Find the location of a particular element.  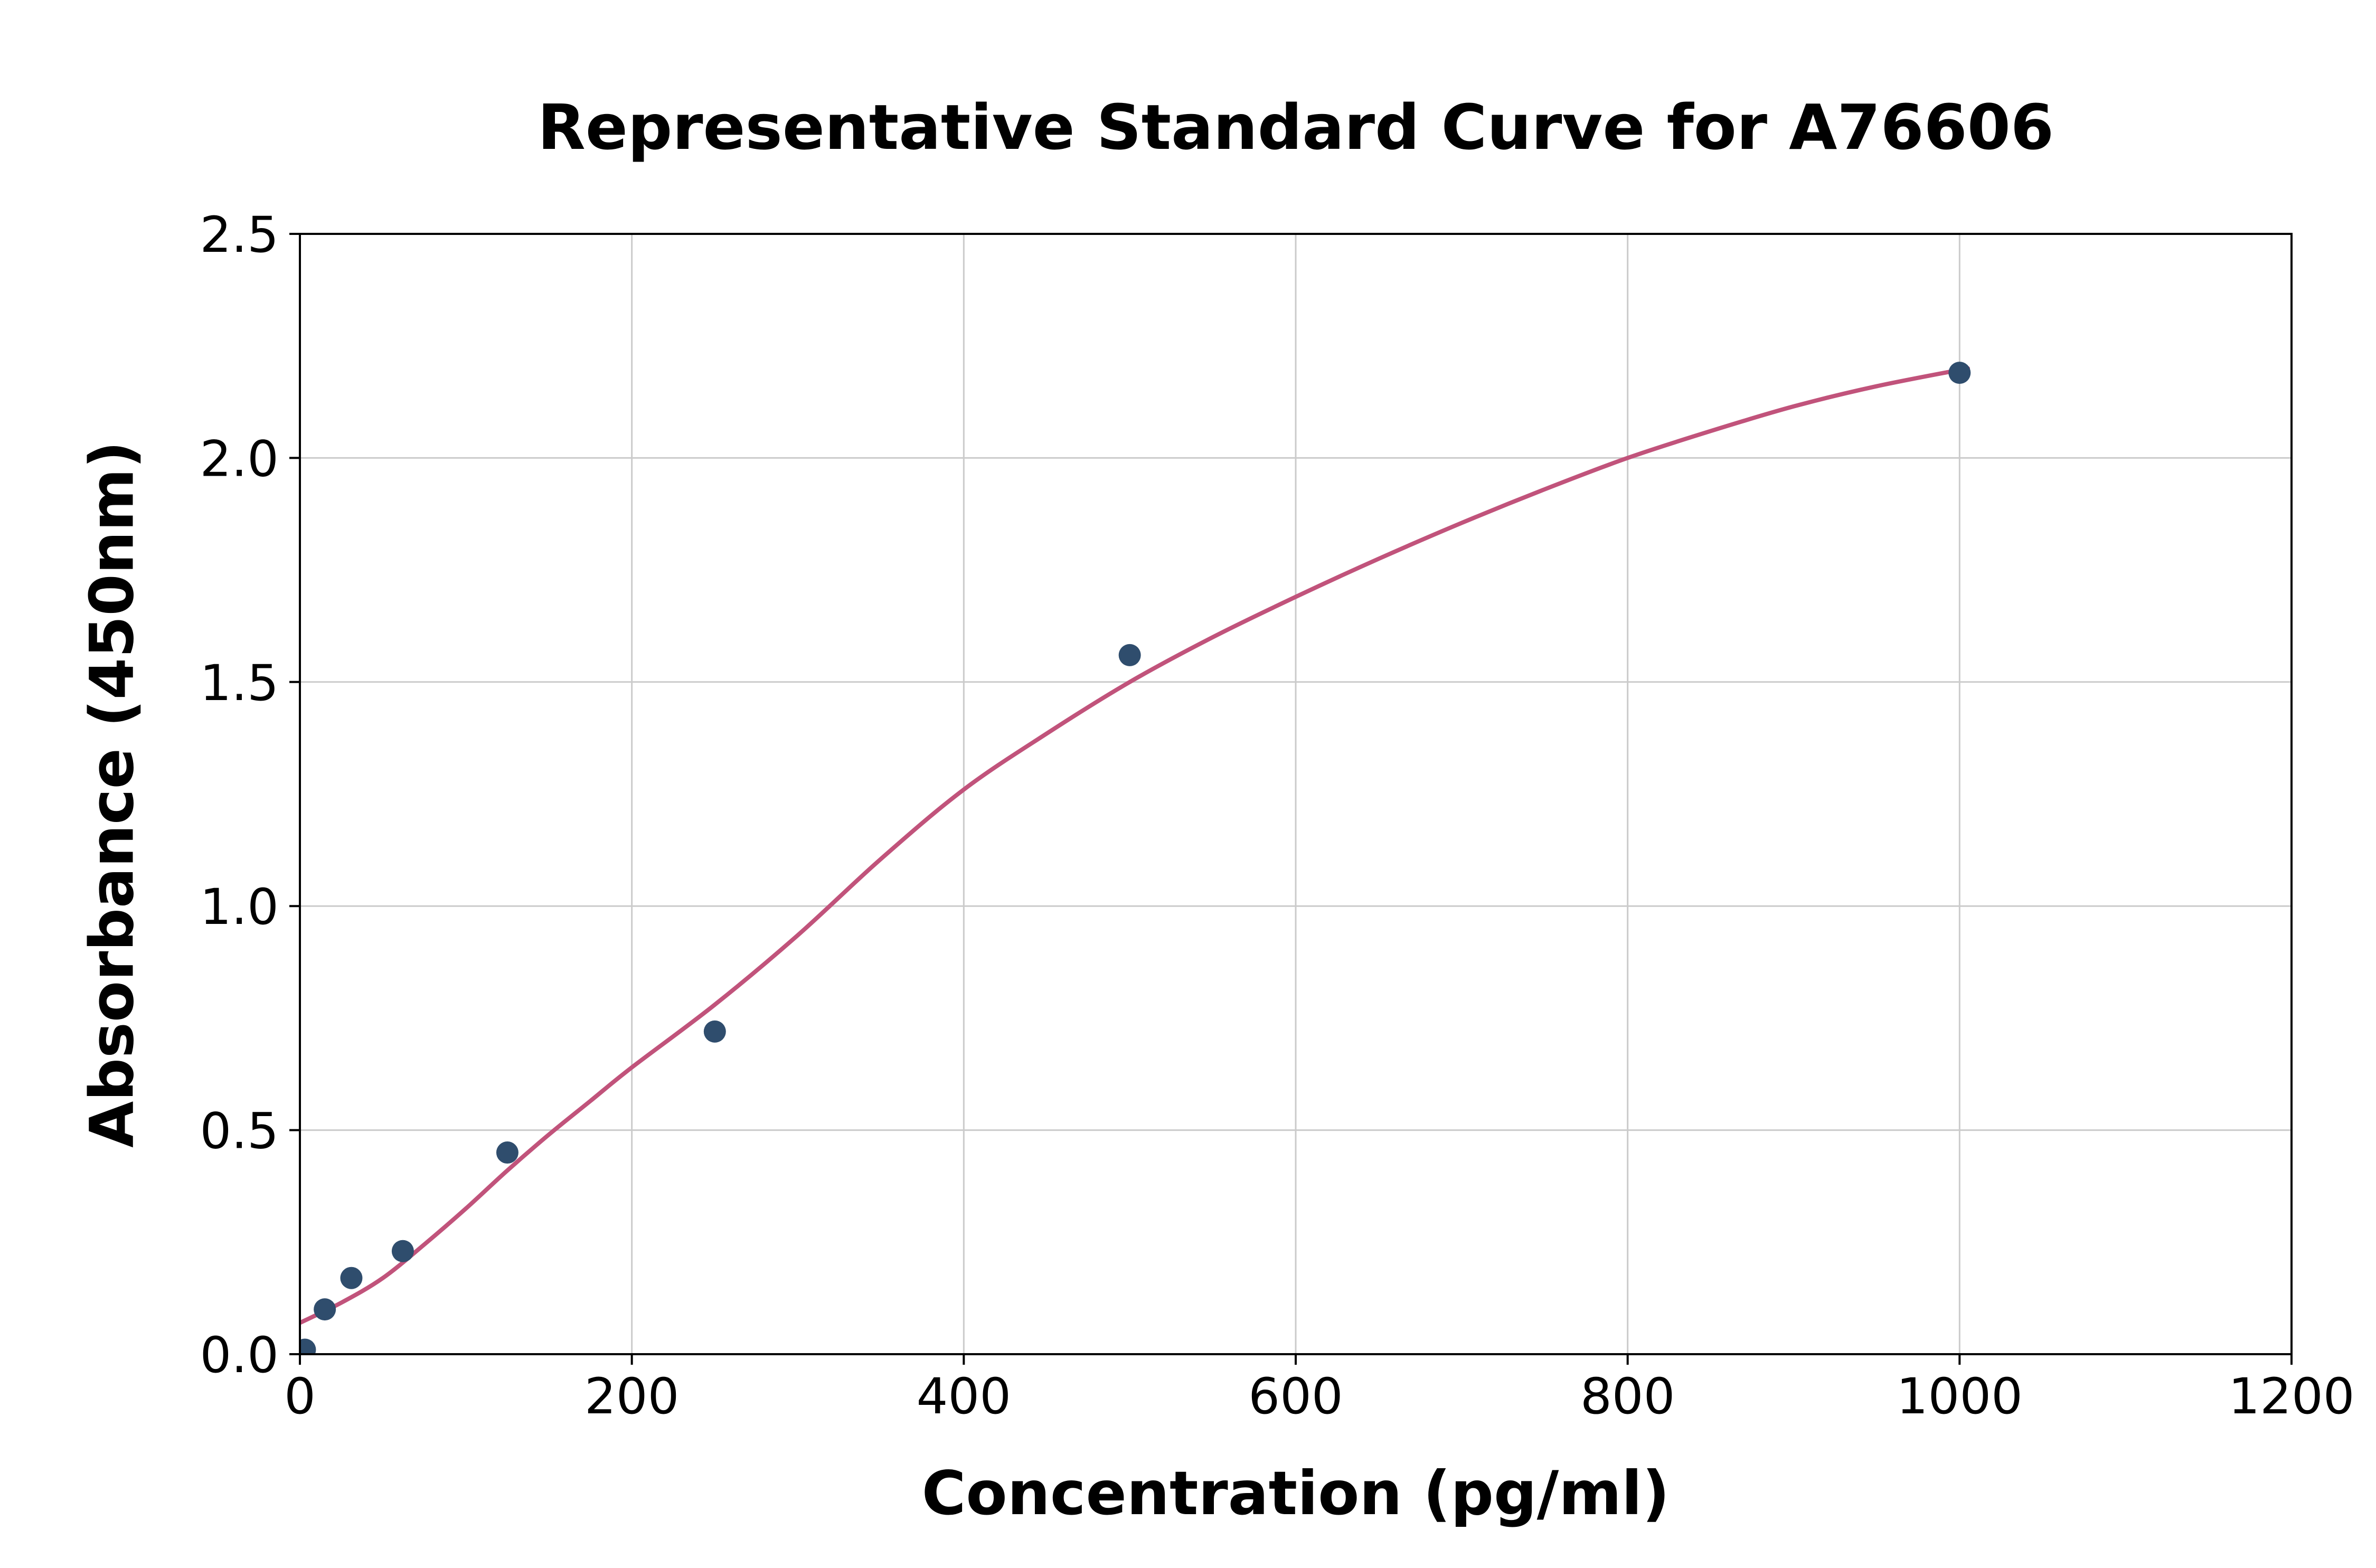

x-tick-label: 600 is located at coordinates (1296, 1396).